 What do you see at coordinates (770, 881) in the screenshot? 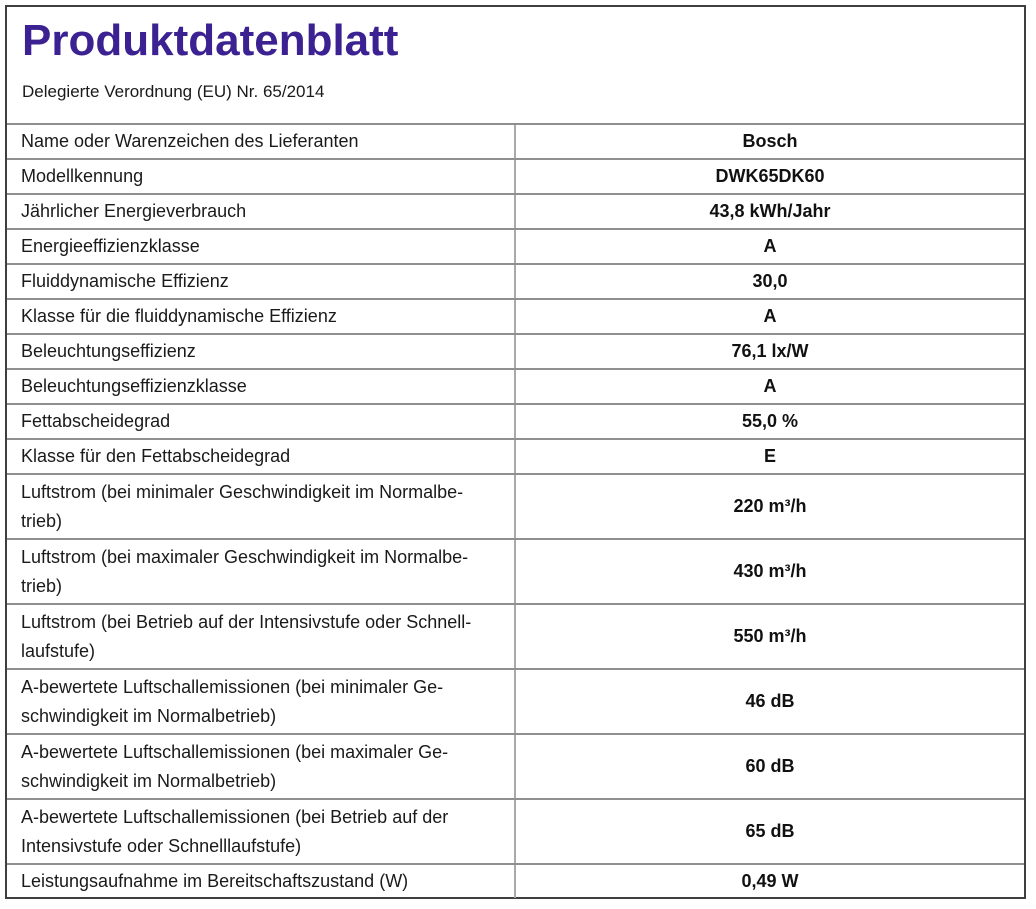
I see `row-value: 0,49 W` at bounding box center [770, 881].